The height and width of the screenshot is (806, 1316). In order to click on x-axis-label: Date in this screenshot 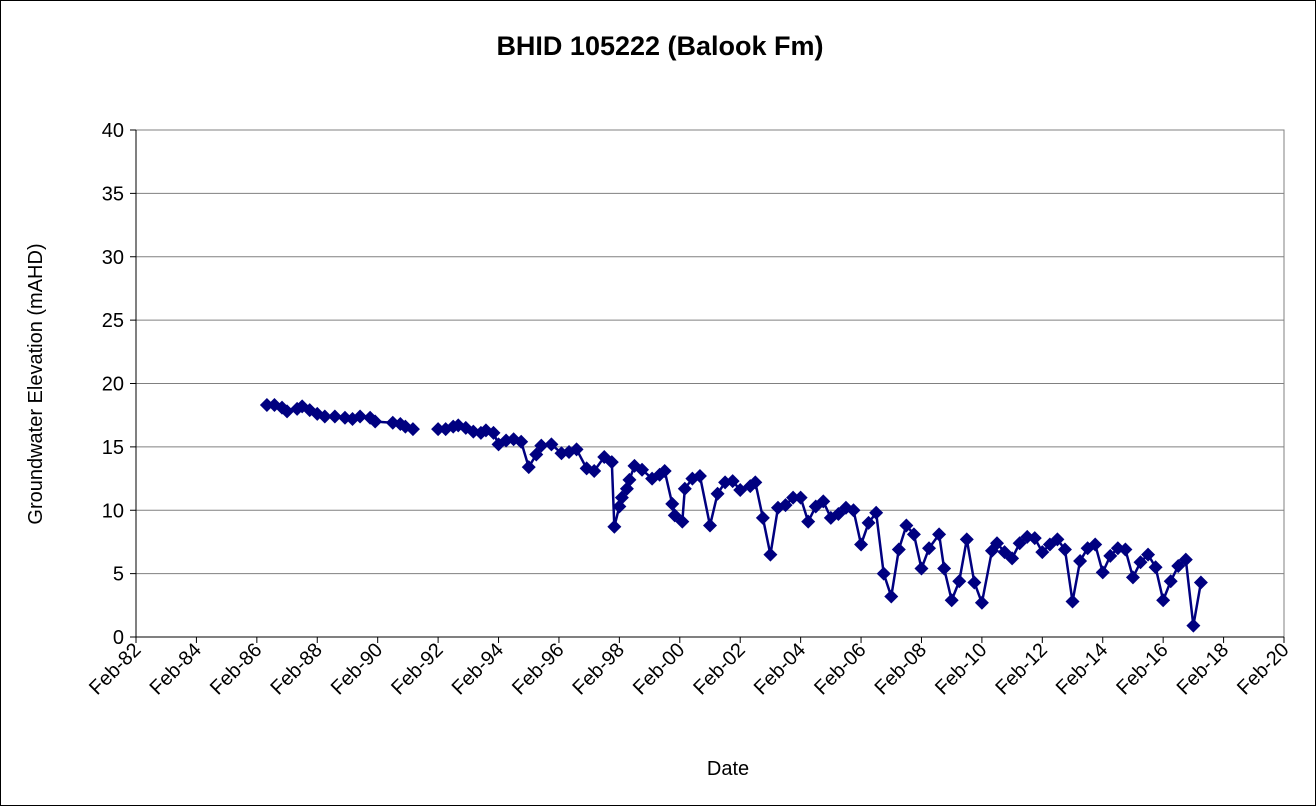, I will do `click(728, 769)`.